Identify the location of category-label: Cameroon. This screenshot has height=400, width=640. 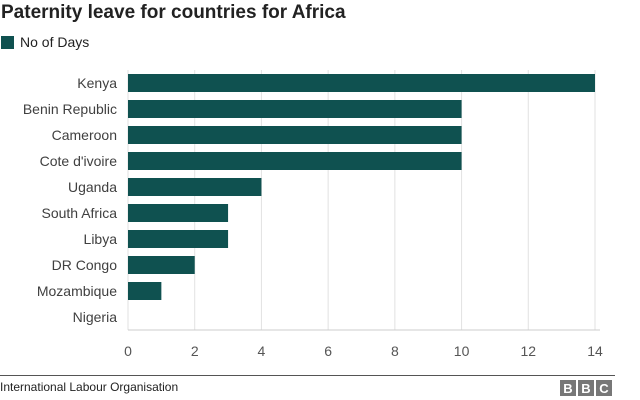
(84, 135).